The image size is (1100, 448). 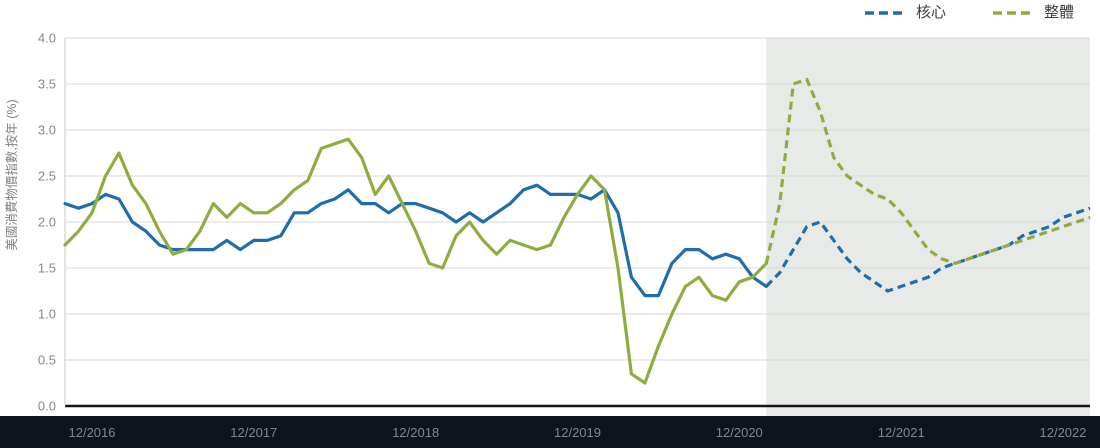 What do you see at coordinates (47, 176) in the screenshot?
I see `y-tick-label: 2.5` at bounding box center [47, 176].